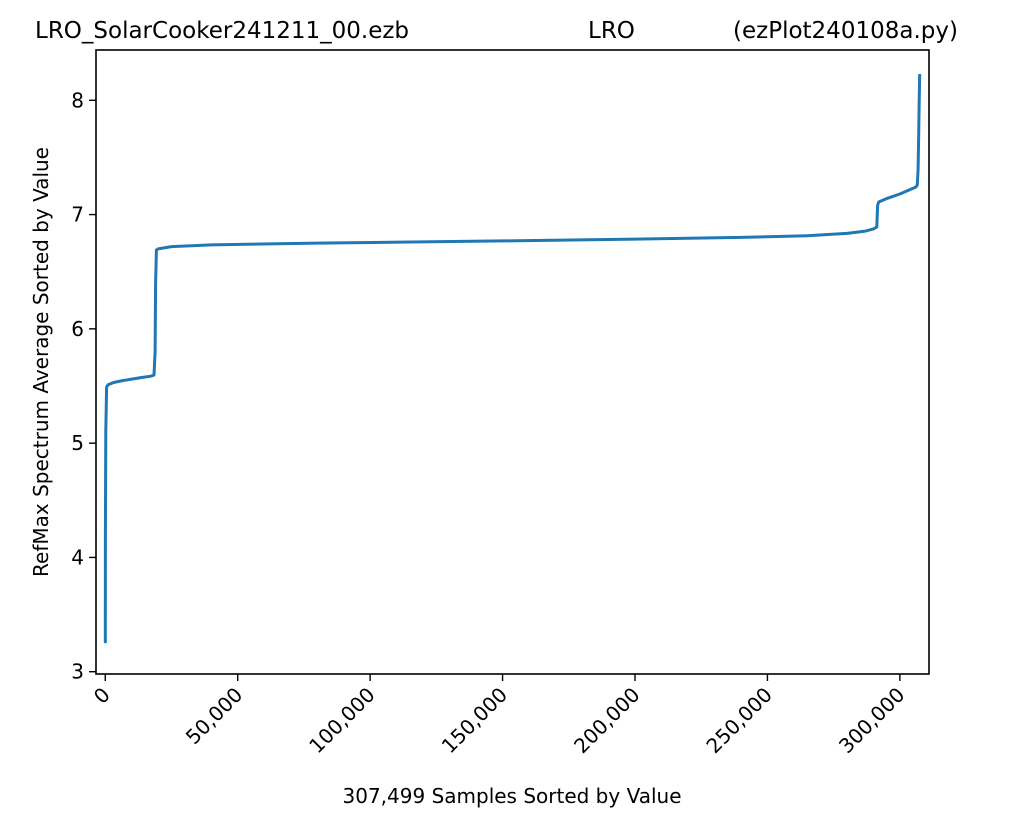 This screenshot has height=824, width=1024. What do you see at coordinates (845, 31) in the screenshot?
I see `chart-title-script: (ezPlot240108a.py)` at bounding box center [845, 31].